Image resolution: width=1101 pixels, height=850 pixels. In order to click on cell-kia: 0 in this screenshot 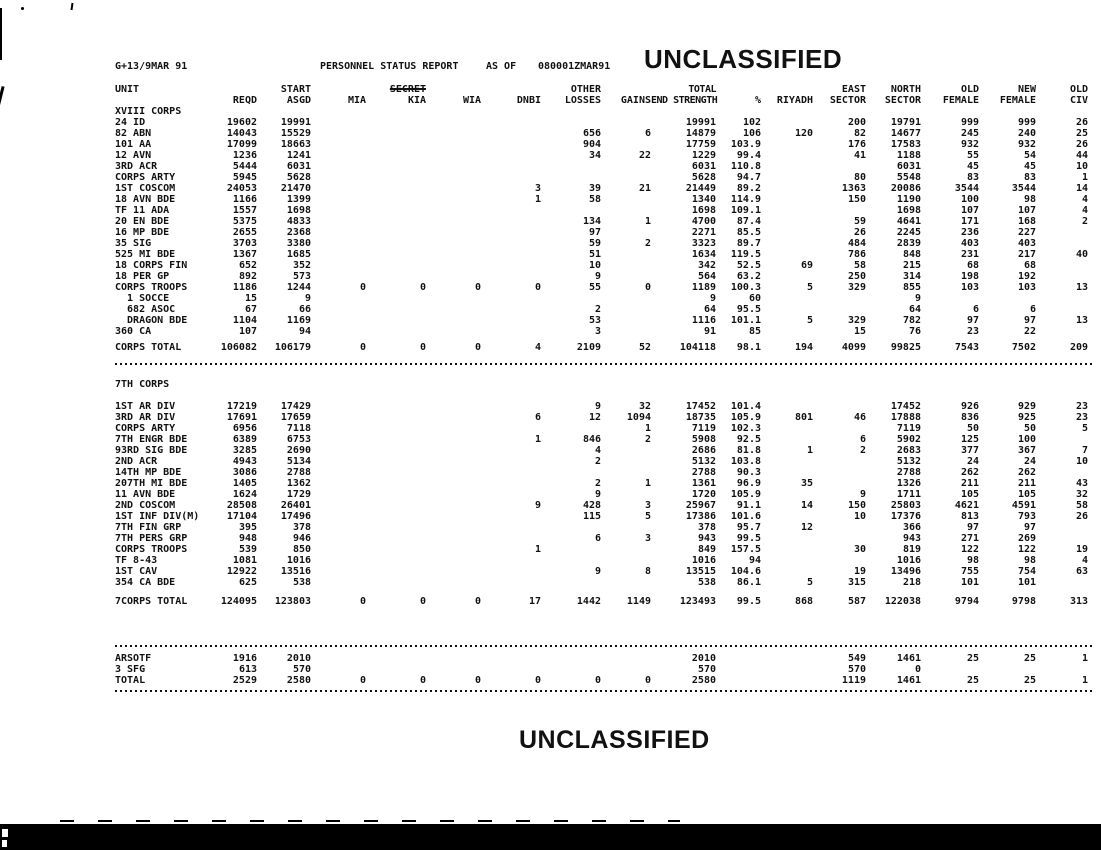, I will do `click(422, 680)`.